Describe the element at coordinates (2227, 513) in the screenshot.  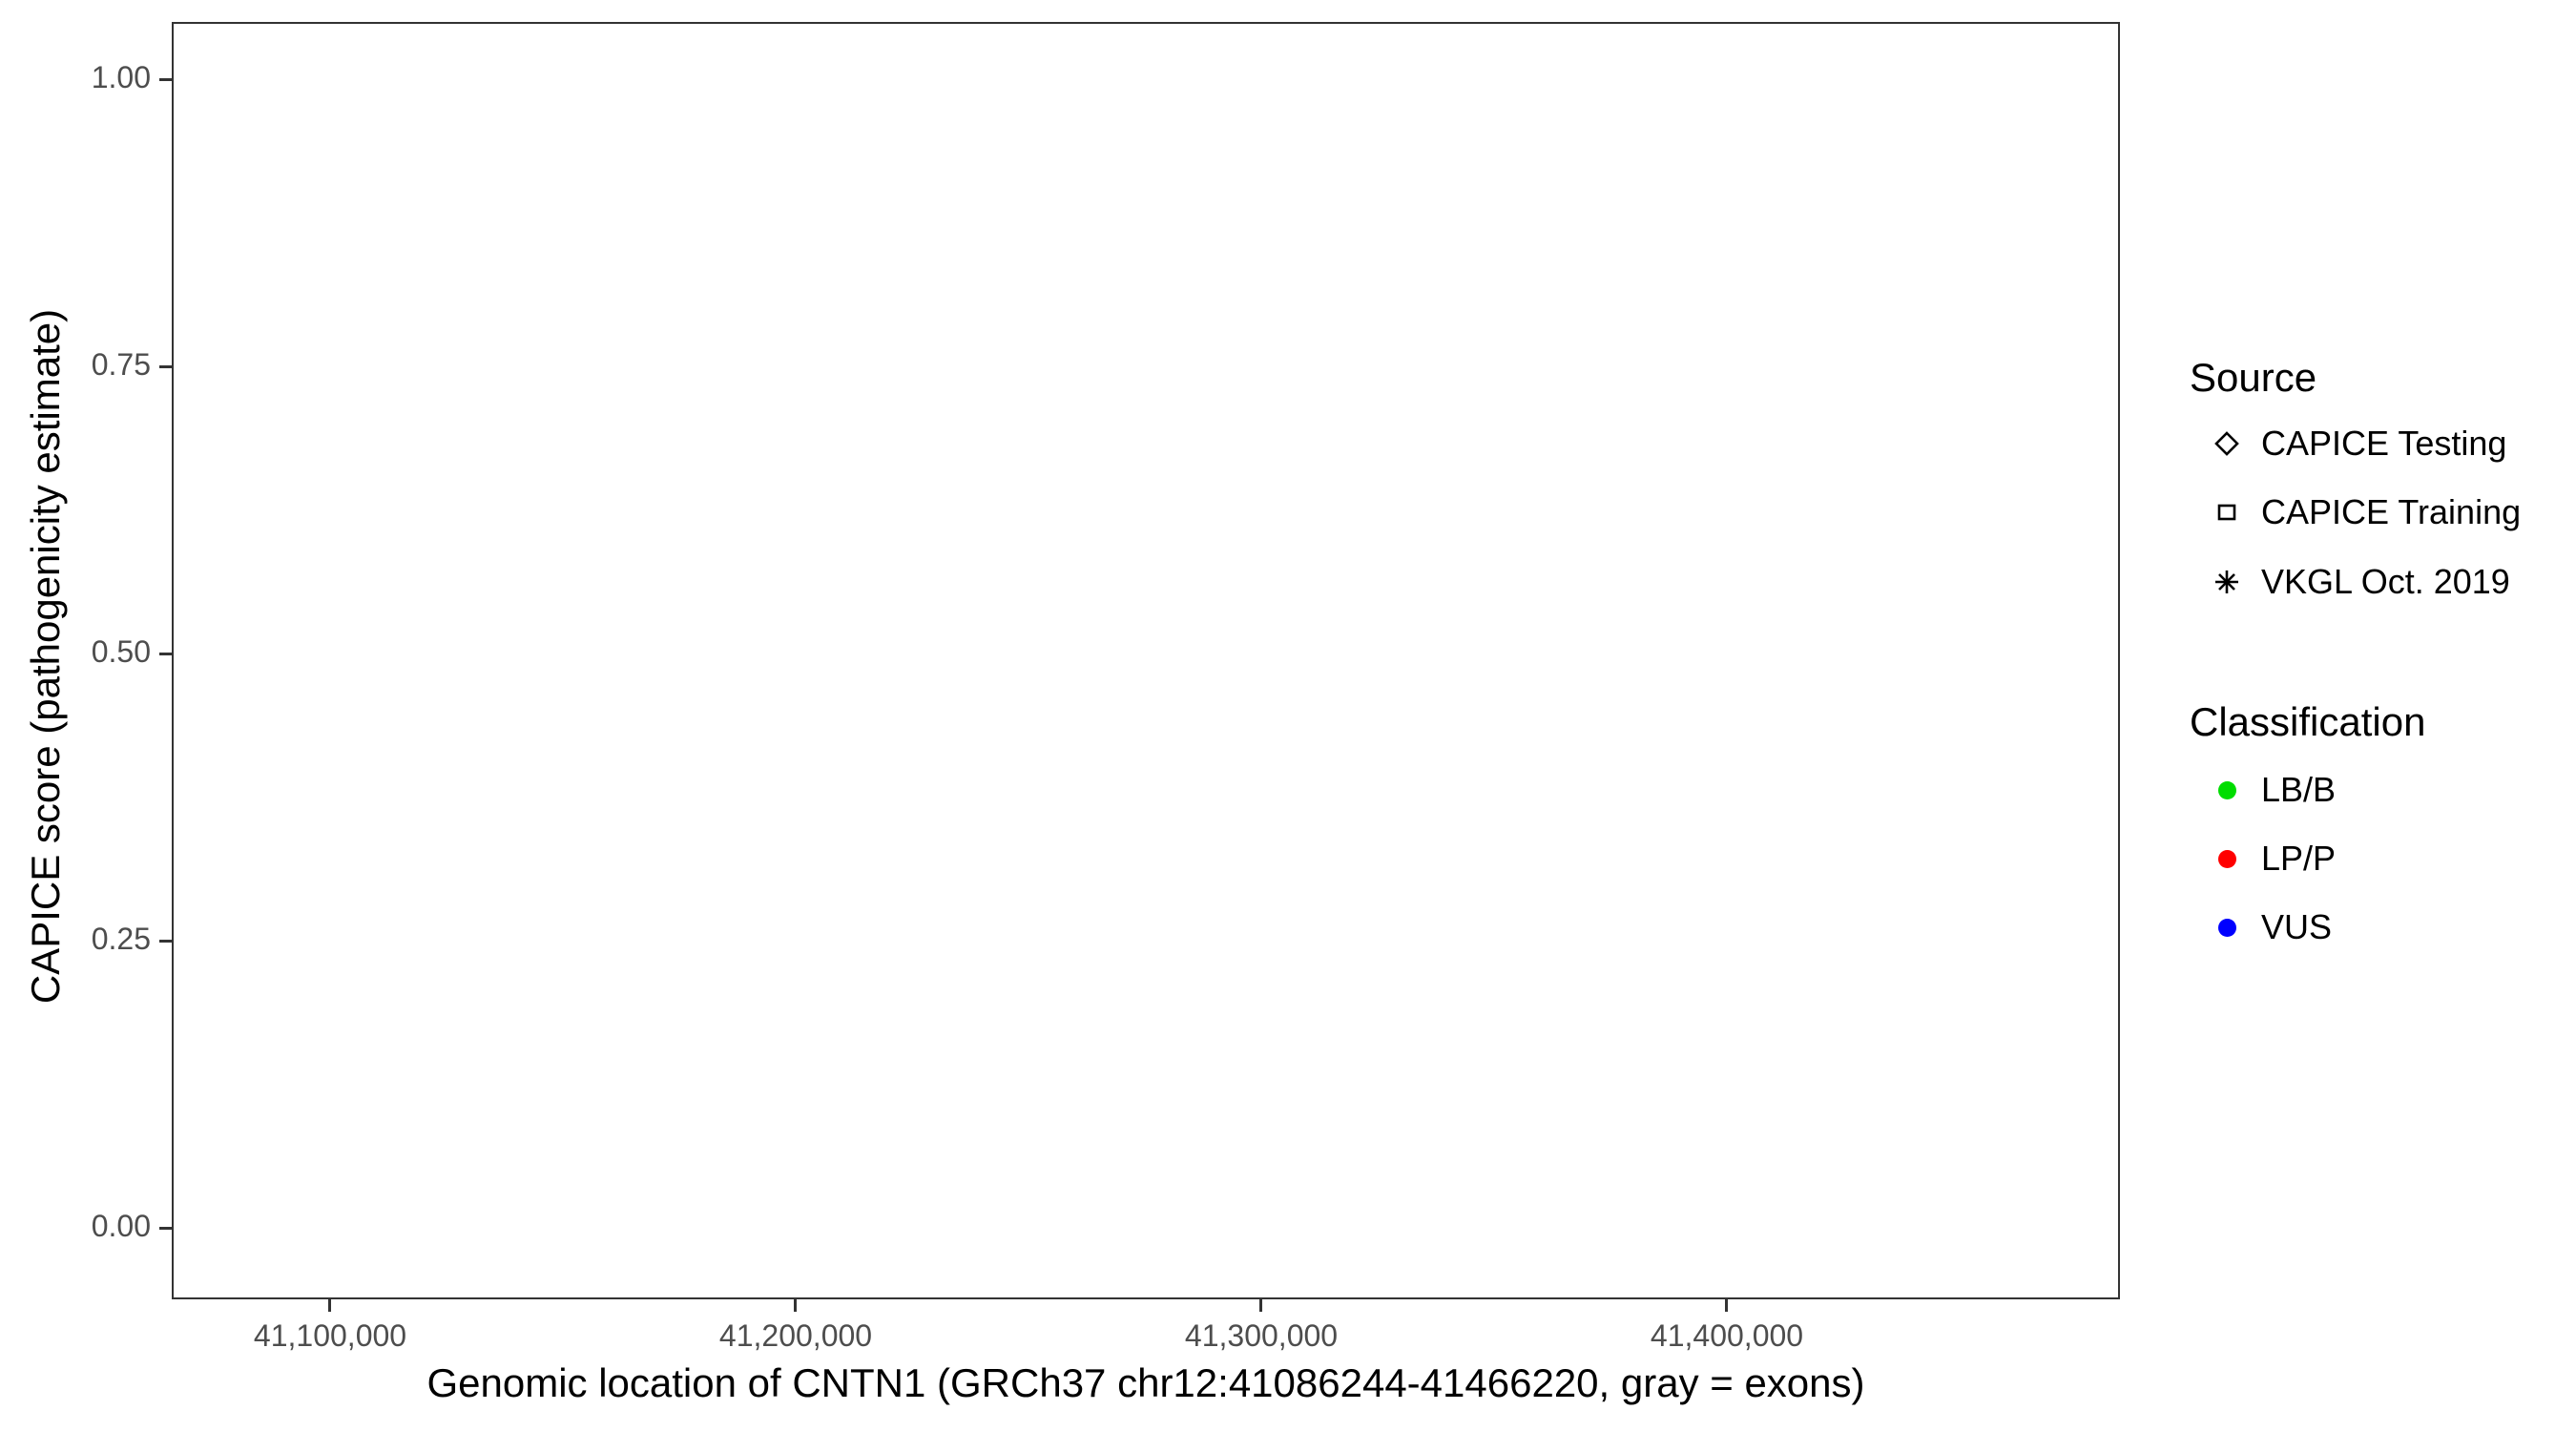
I see `square-icon` at that location.